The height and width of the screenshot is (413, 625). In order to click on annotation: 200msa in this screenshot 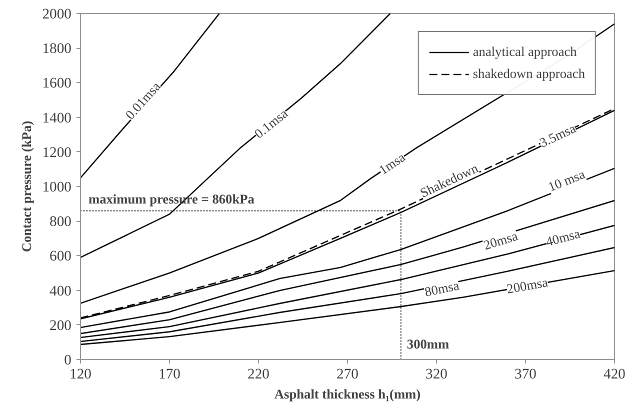, I will do `click(528, 285)`.